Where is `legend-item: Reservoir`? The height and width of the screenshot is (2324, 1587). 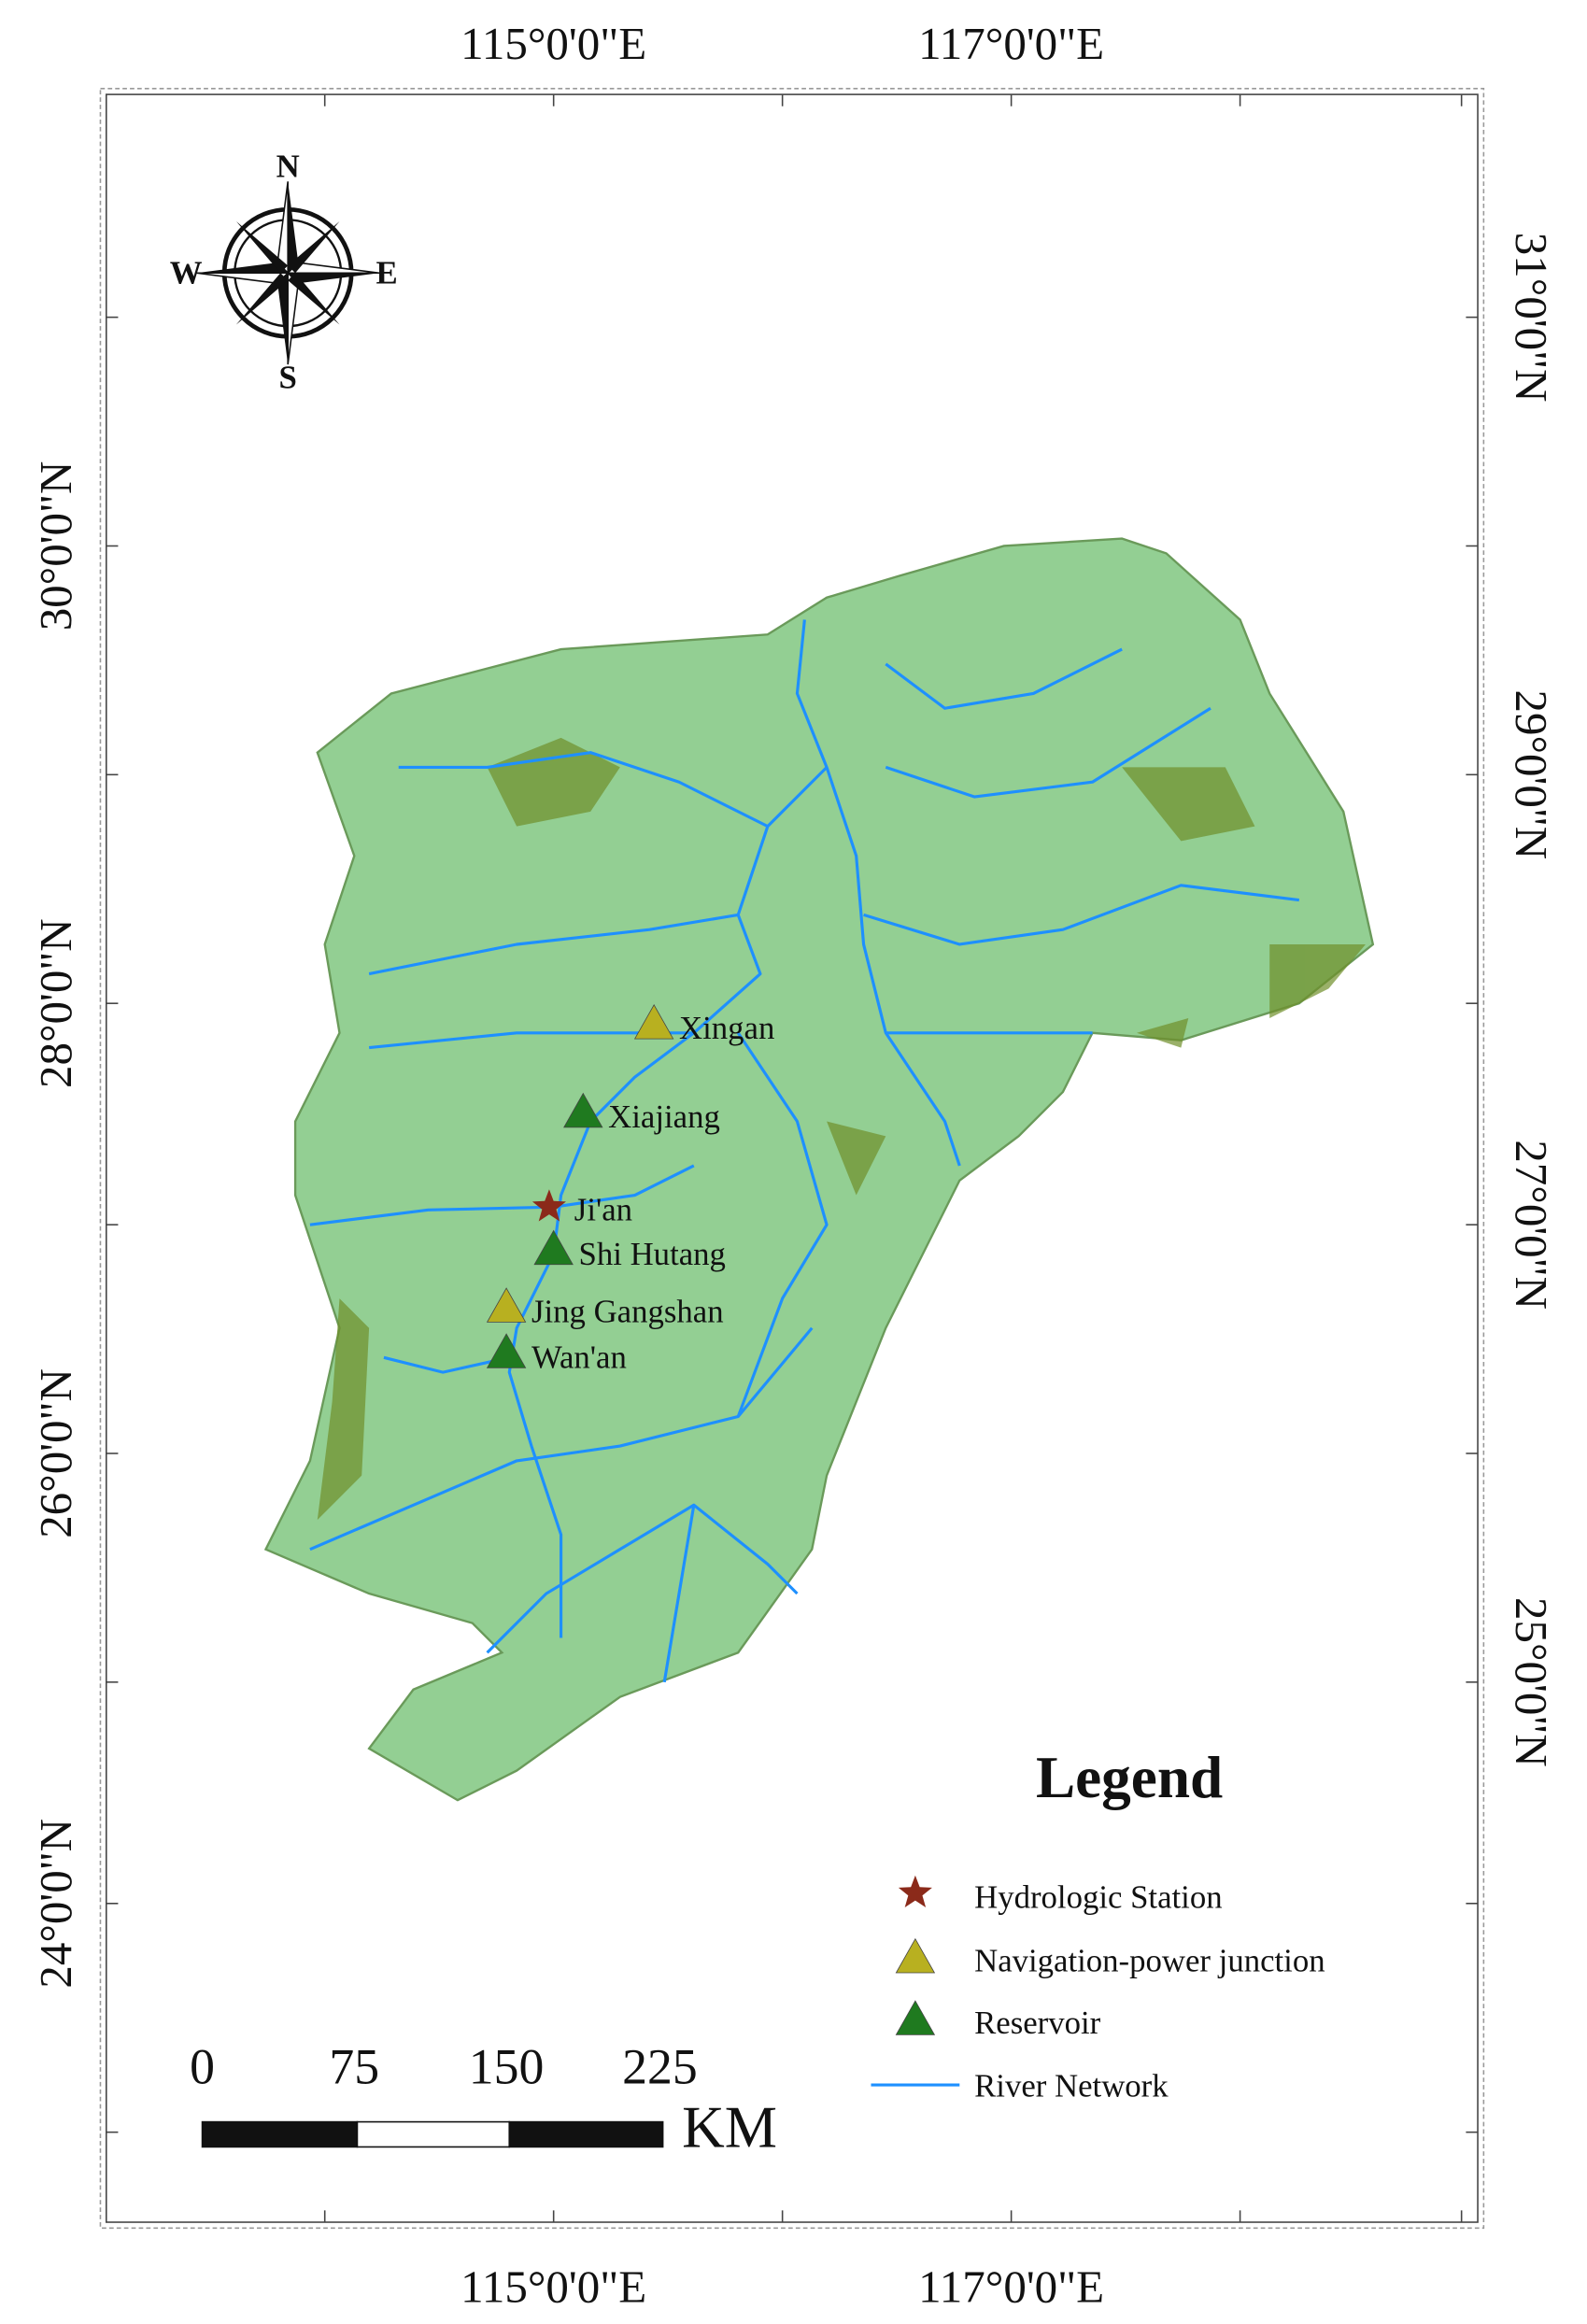
legend-item: Reservoir is located at coordinates (1038, 2023).